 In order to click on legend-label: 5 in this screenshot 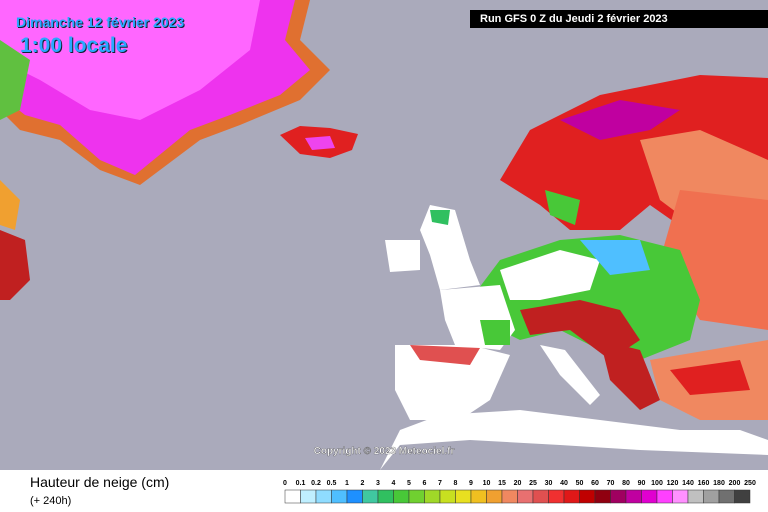, I will do `click(409, 483)`.